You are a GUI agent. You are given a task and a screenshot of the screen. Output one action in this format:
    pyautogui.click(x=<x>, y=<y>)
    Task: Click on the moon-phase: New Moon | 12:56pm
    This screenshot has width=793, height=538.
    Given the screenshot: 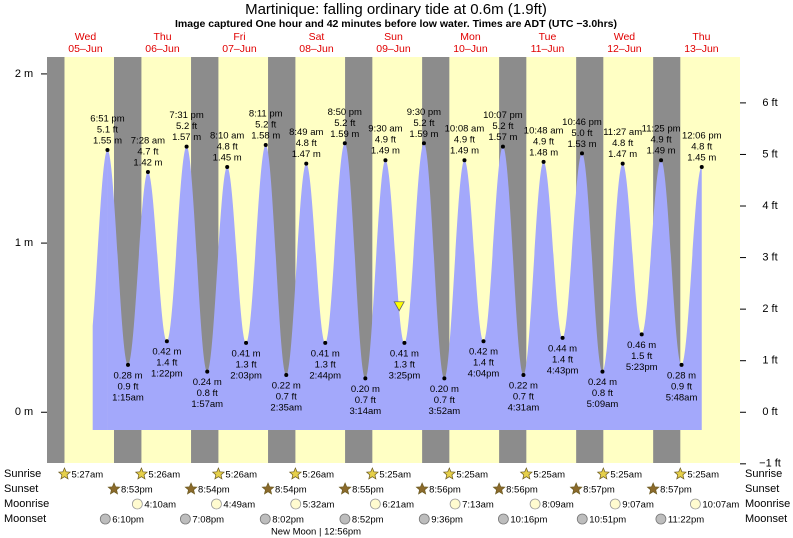 What is the action you would take?
    pyautogui.click(x=316, y=532)
    